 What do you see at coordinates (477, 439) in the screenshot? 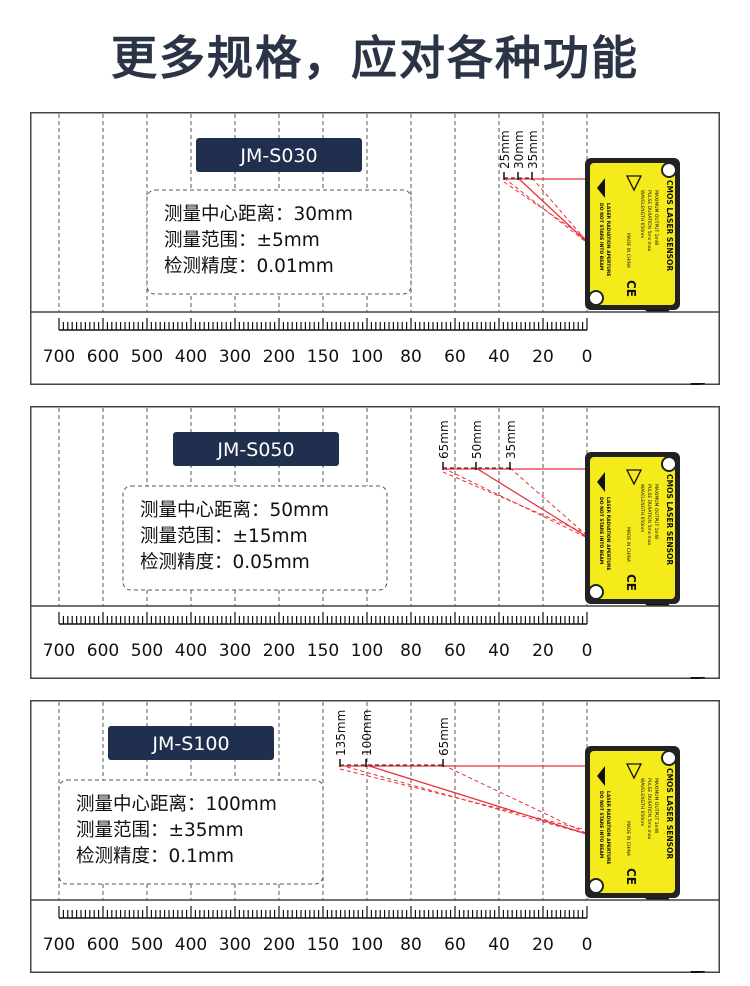
I see `distance-marker-label: 50mm` at bounding box center [477, 439].